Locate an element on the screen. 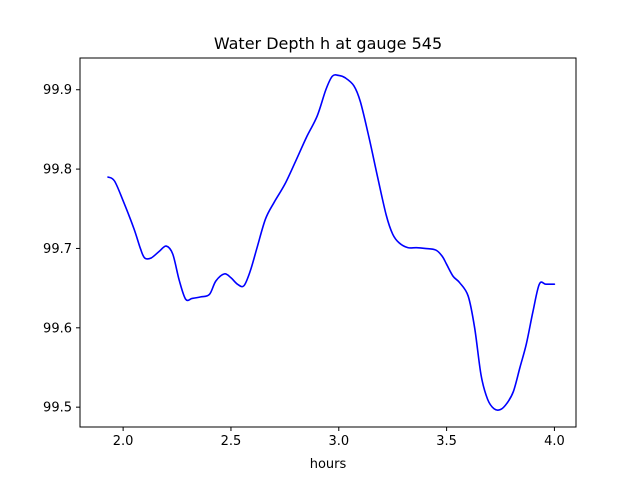 Image resolution: width=640 pixels, height=480 pixels. x-tick-label: 2.0 is located at coordinates (123, 441).